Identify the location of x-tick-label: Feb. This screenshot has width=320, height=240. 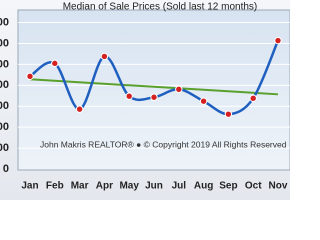
(55, 186).